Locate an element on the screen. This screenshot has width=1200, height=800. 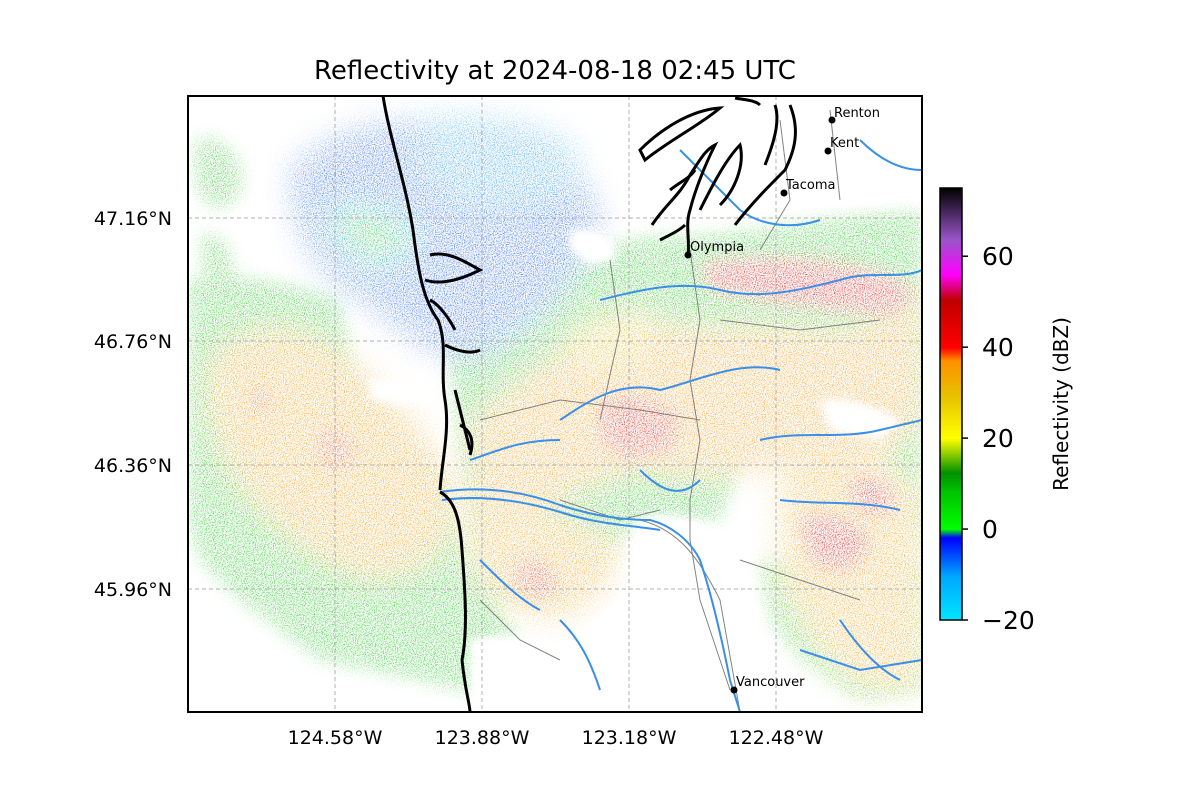
pacific-coastline is located at coordinates (432, 404).